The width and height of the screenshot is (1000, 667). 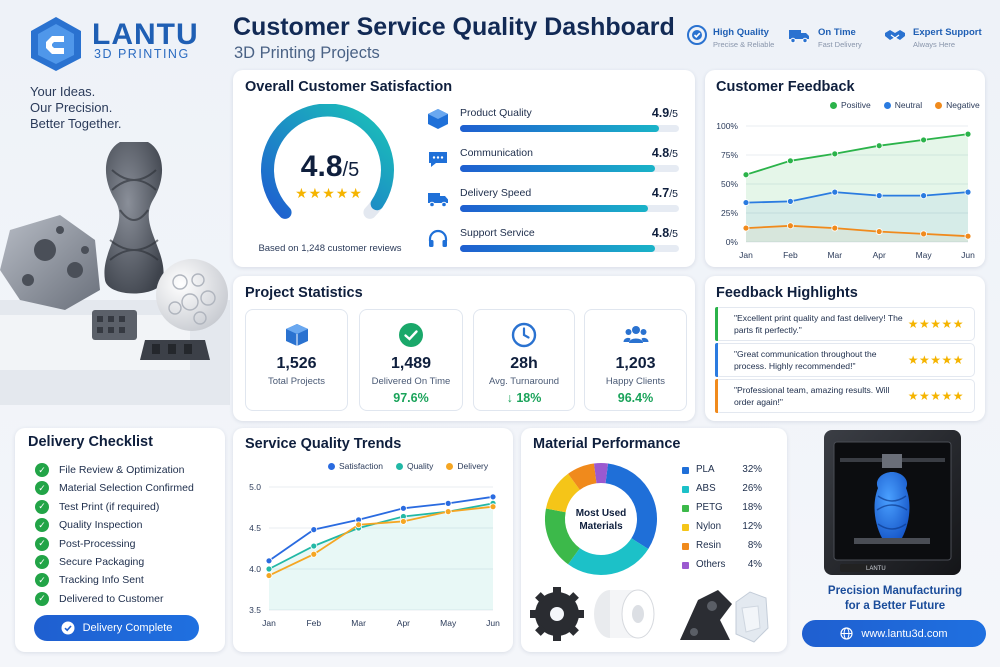 I want to click on materials-title: Material Performance, so click(x=607, y=444).